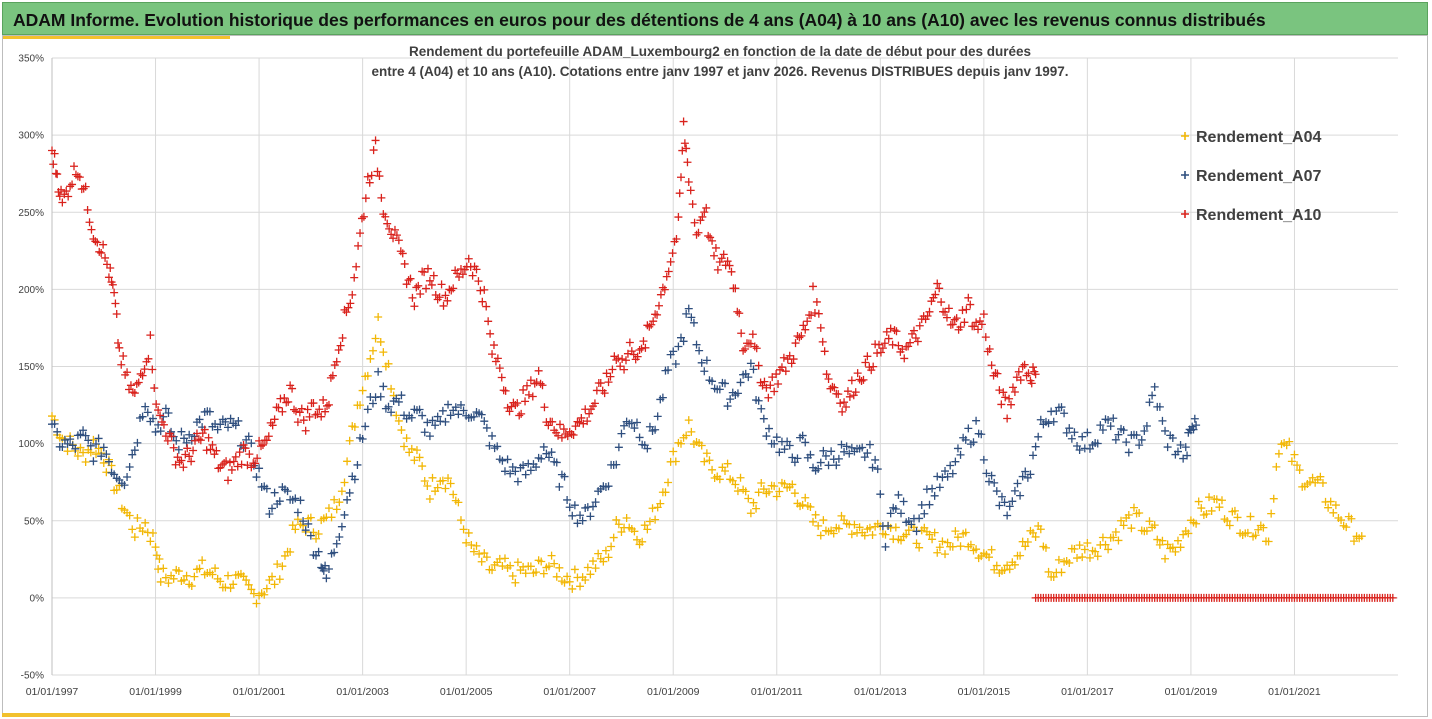  I want to click on x-tick-label: 01/01/2013, so click(880, 692).